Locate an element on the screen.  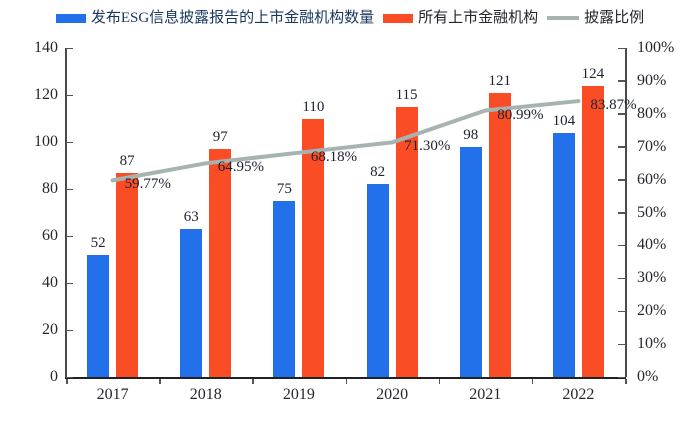
left-axis-tick-label: 120 is located at coordinates (46, 94).